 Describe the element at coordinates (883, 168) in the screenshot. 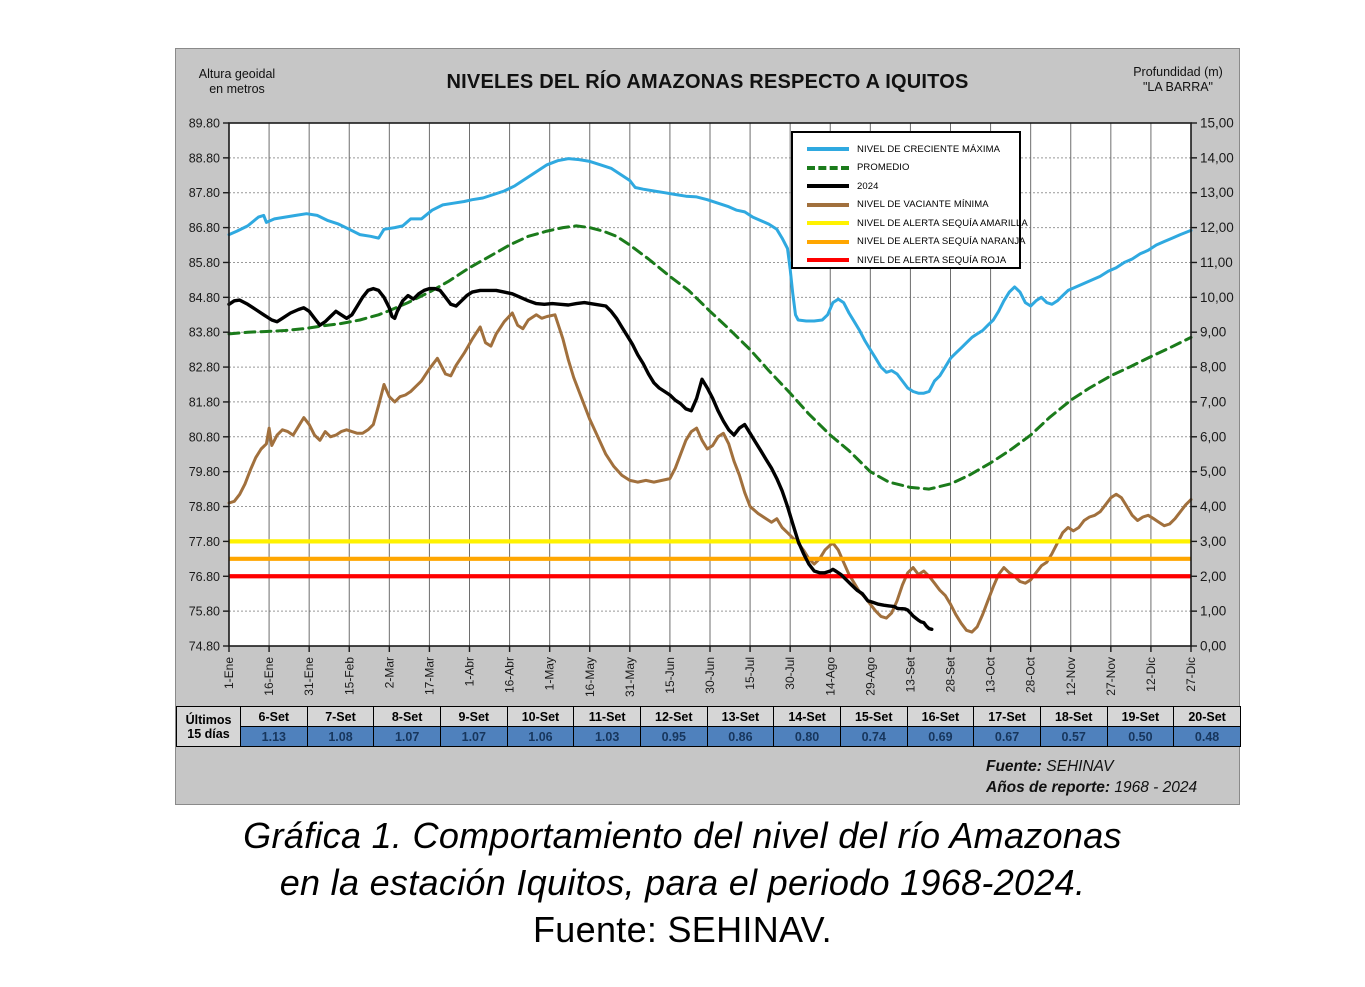

I see `legend-label: PROMEDIO` at that location.